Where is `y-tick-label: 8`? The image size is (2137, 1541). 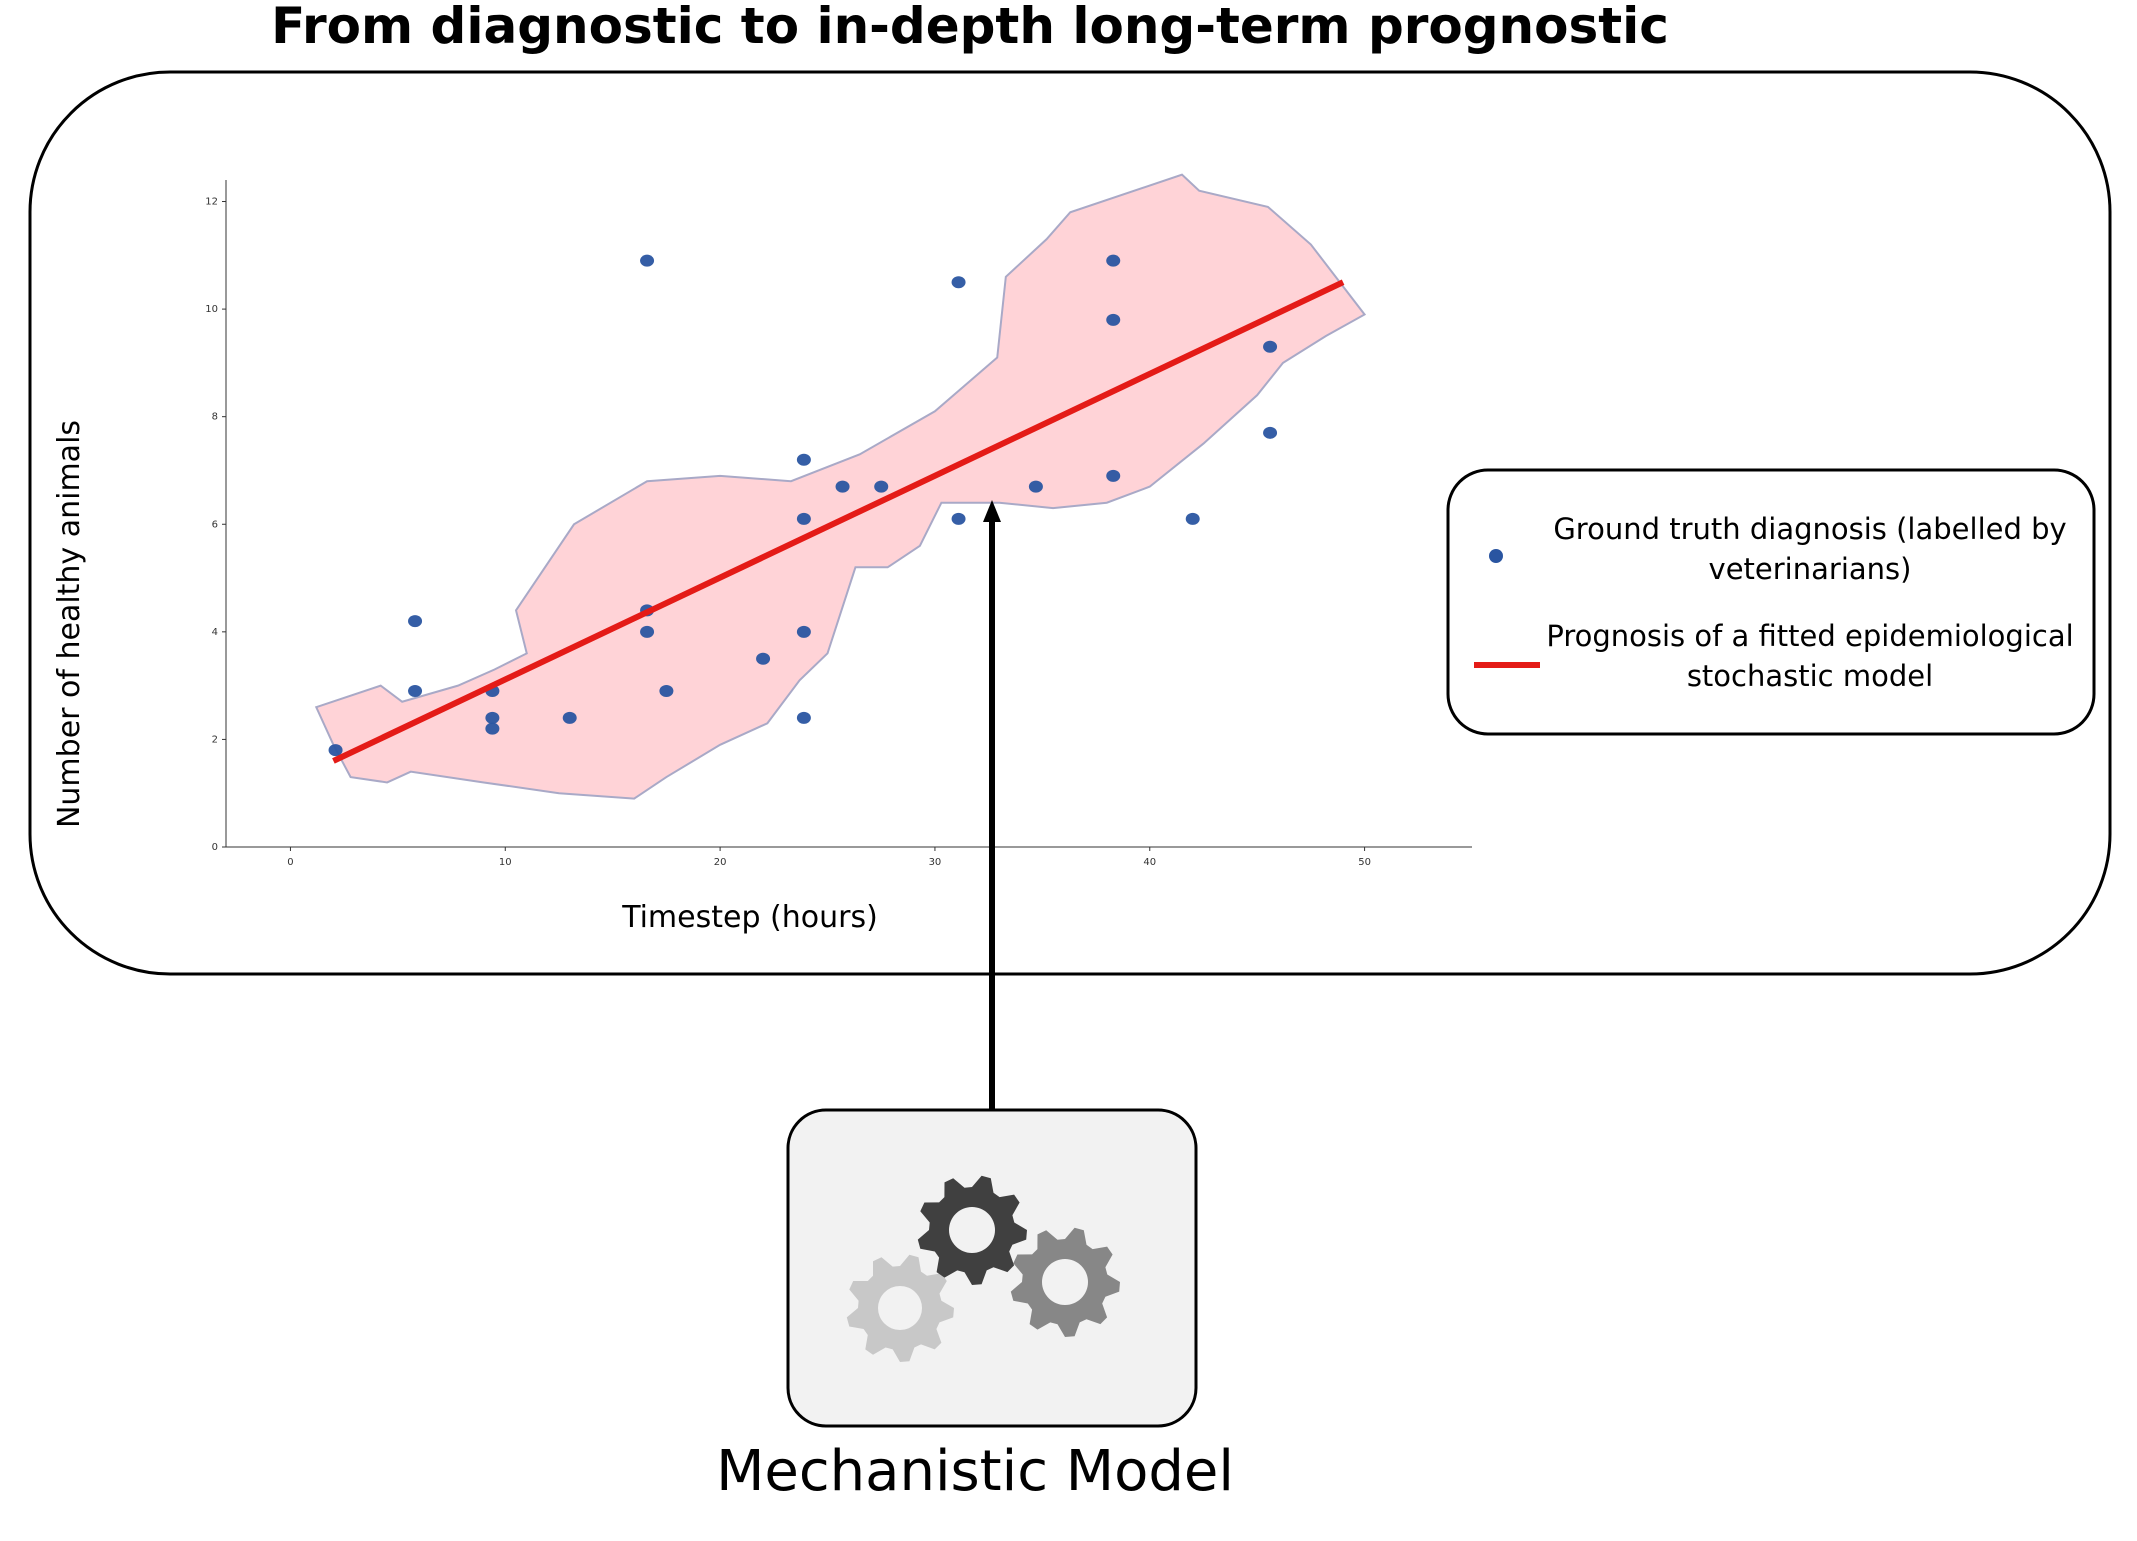
y-tick-label: 8 is located at coordinates (215, 417).